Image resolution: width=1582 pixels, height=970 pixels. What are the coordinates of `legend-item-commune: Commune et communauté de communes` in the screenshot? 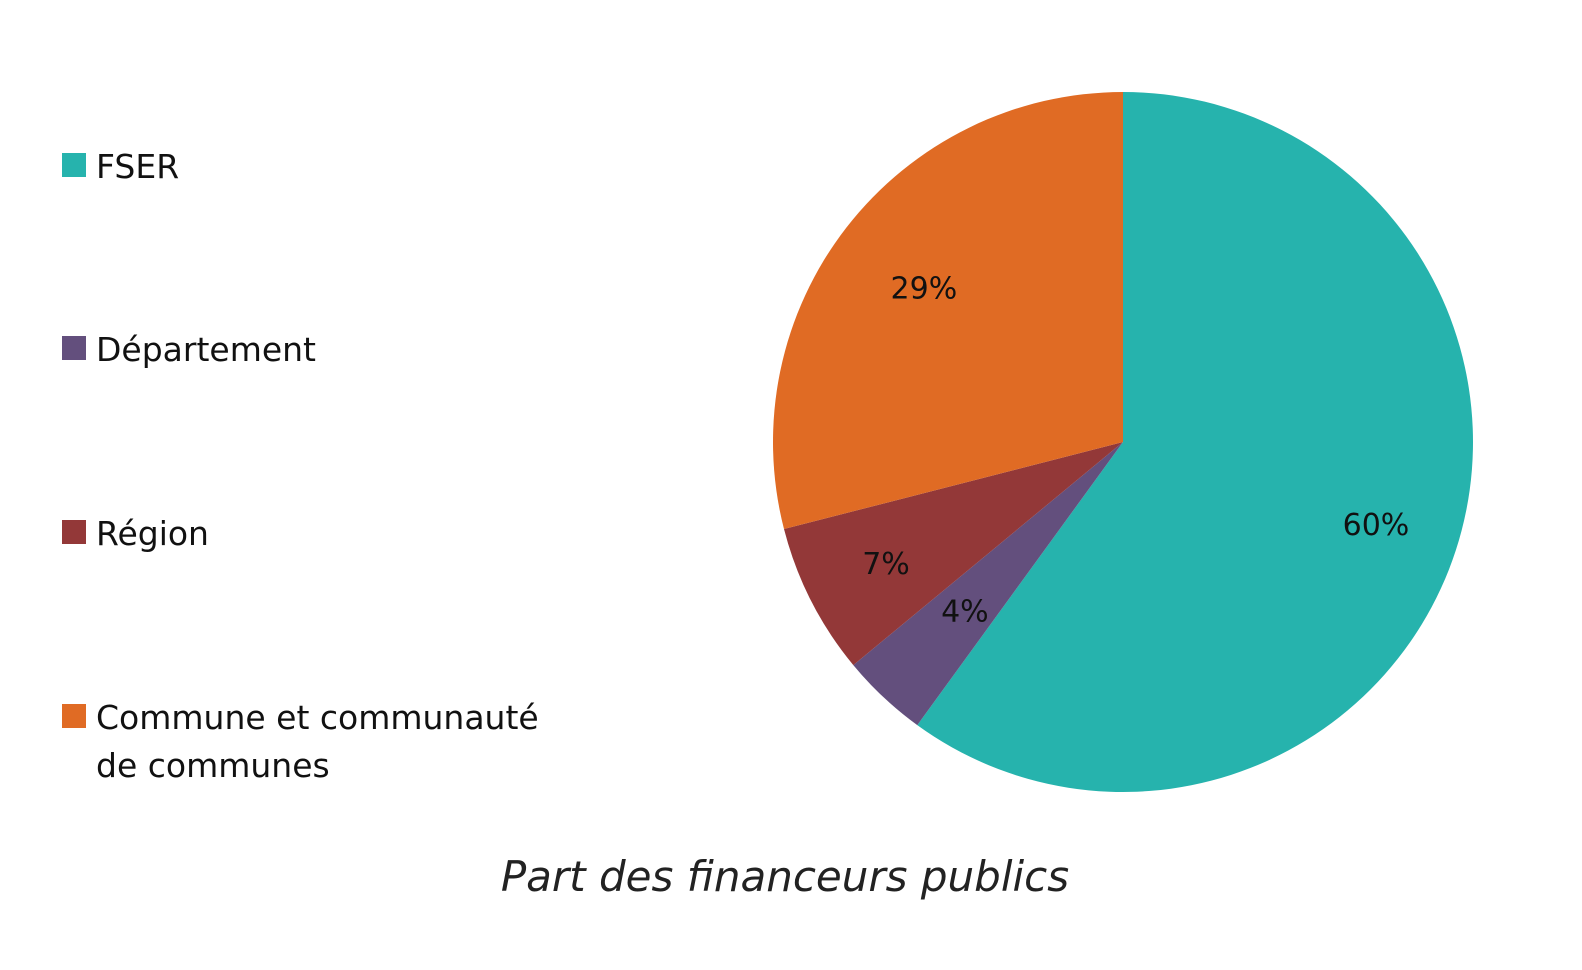 It's located at (300, 742).